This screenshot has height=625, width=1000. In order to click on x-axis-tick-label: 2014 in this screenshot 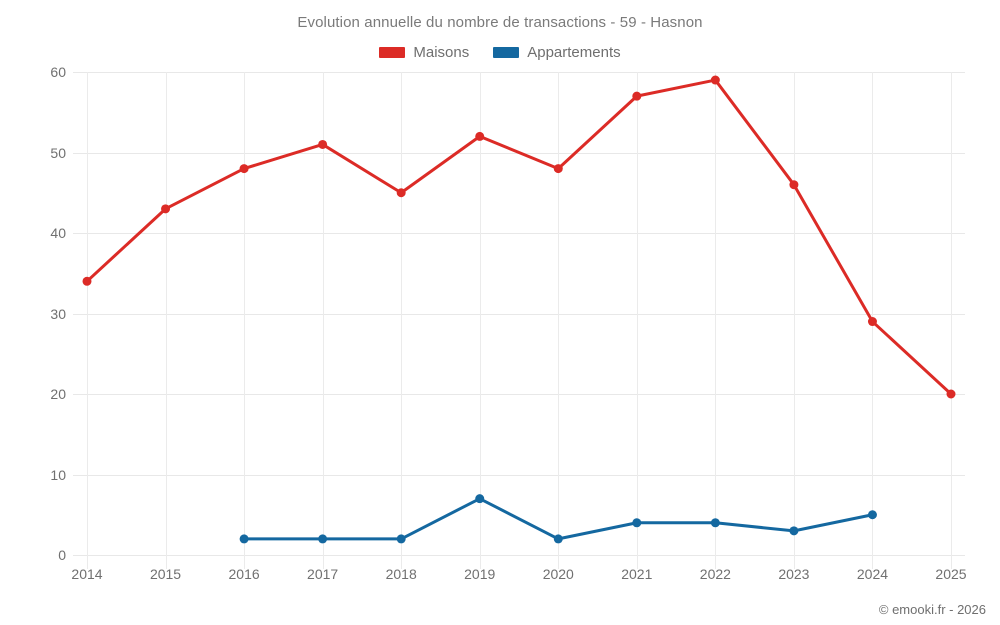, I will do `click(87, 574)`.